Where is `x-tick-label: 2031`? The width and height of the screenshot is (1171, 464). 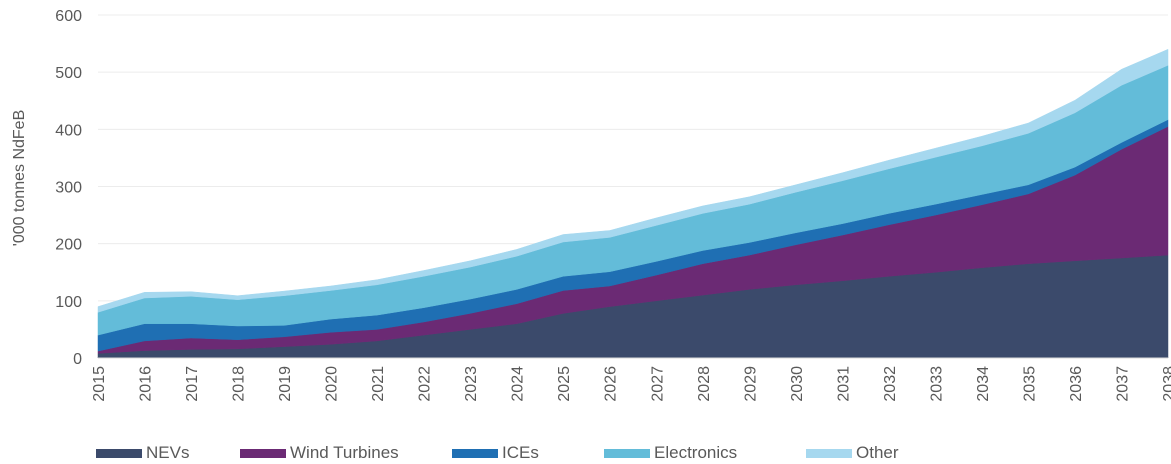 x-tick-label: 2031 is located at coordinates (843, 384).